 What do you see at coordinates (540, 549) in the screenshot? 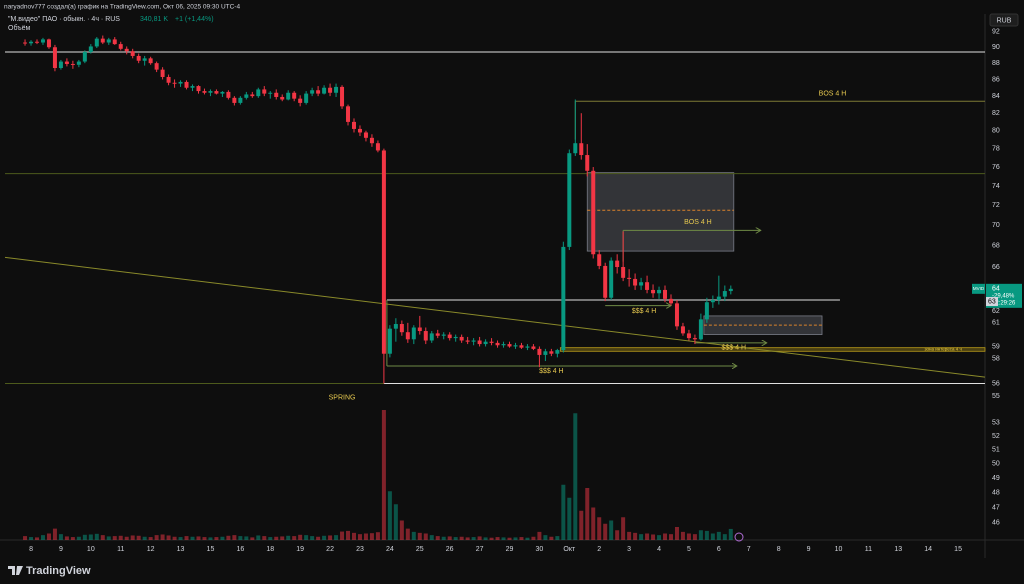
I see `x-tick-label: 30` at bounding box center [540, 549].